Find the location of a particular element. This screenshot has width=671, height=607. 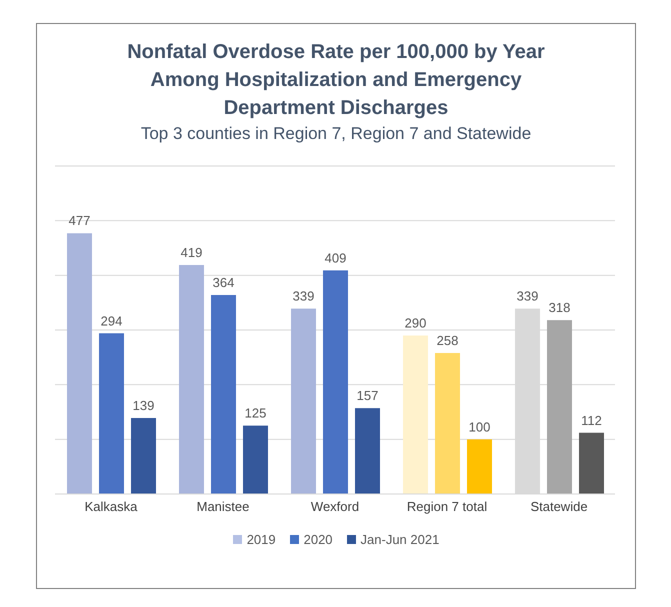

data-label: 290 is located at coordinates (415, 322).